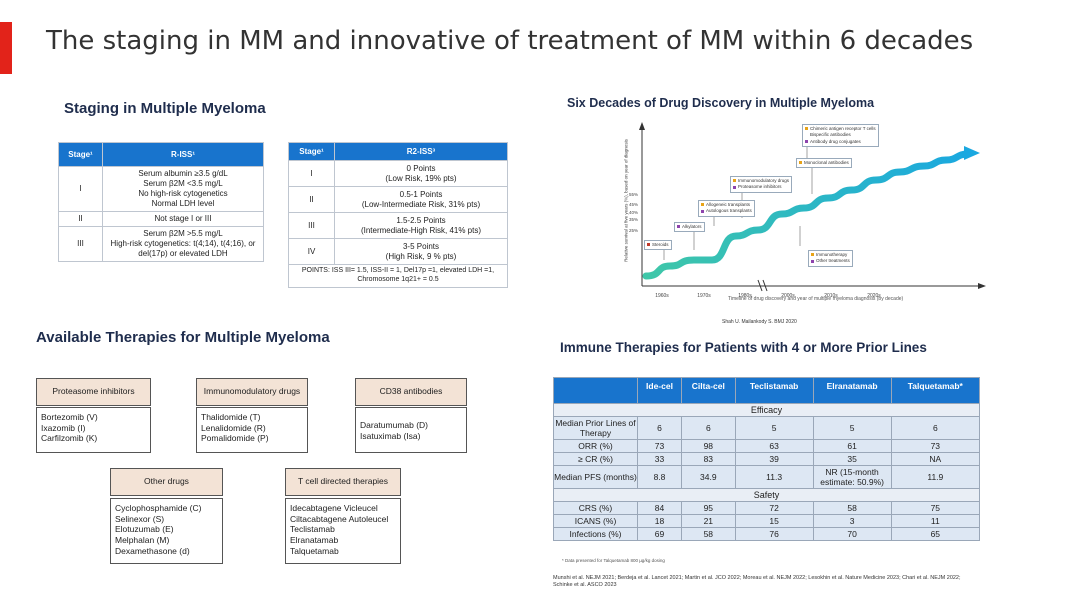 Image resolution: width=1080 pixels, height=608 pixels. Describe the element at coordinates (421, 246) in the screenshot. I see `points-line: 3-5 Points` at that location.